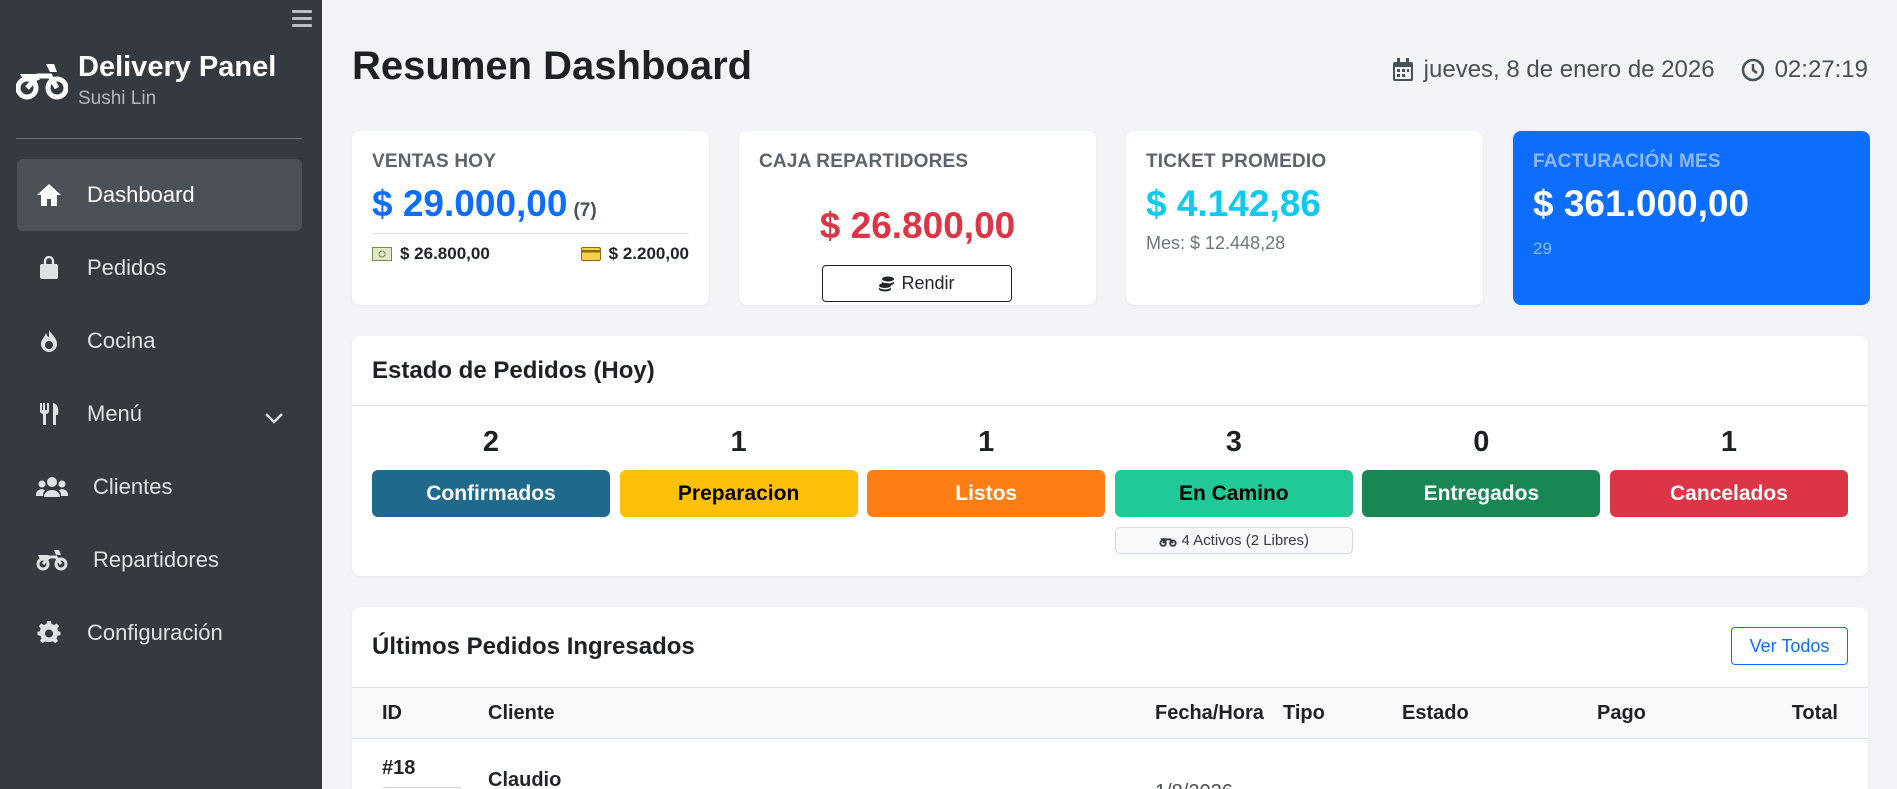 The image size is (1897, 789). I want to click on current-date: jueves, 8 de enero de 2026, so click(1569, 69).